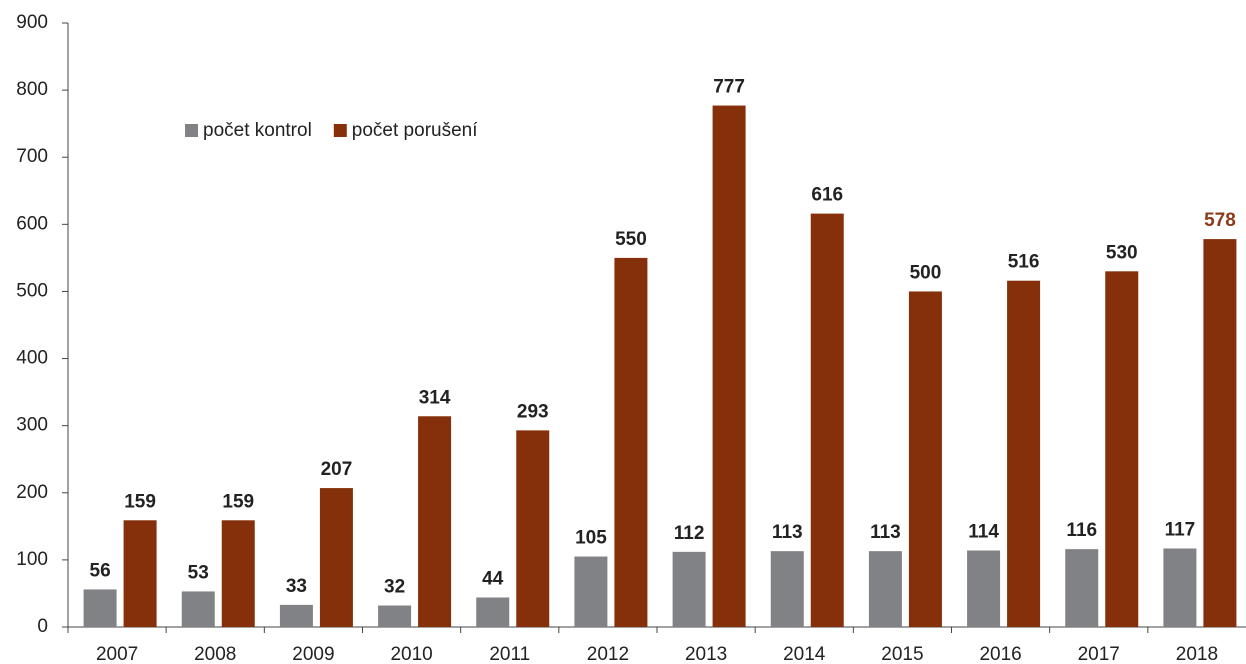  I want to click on data-label: 32, so click(394, 587).